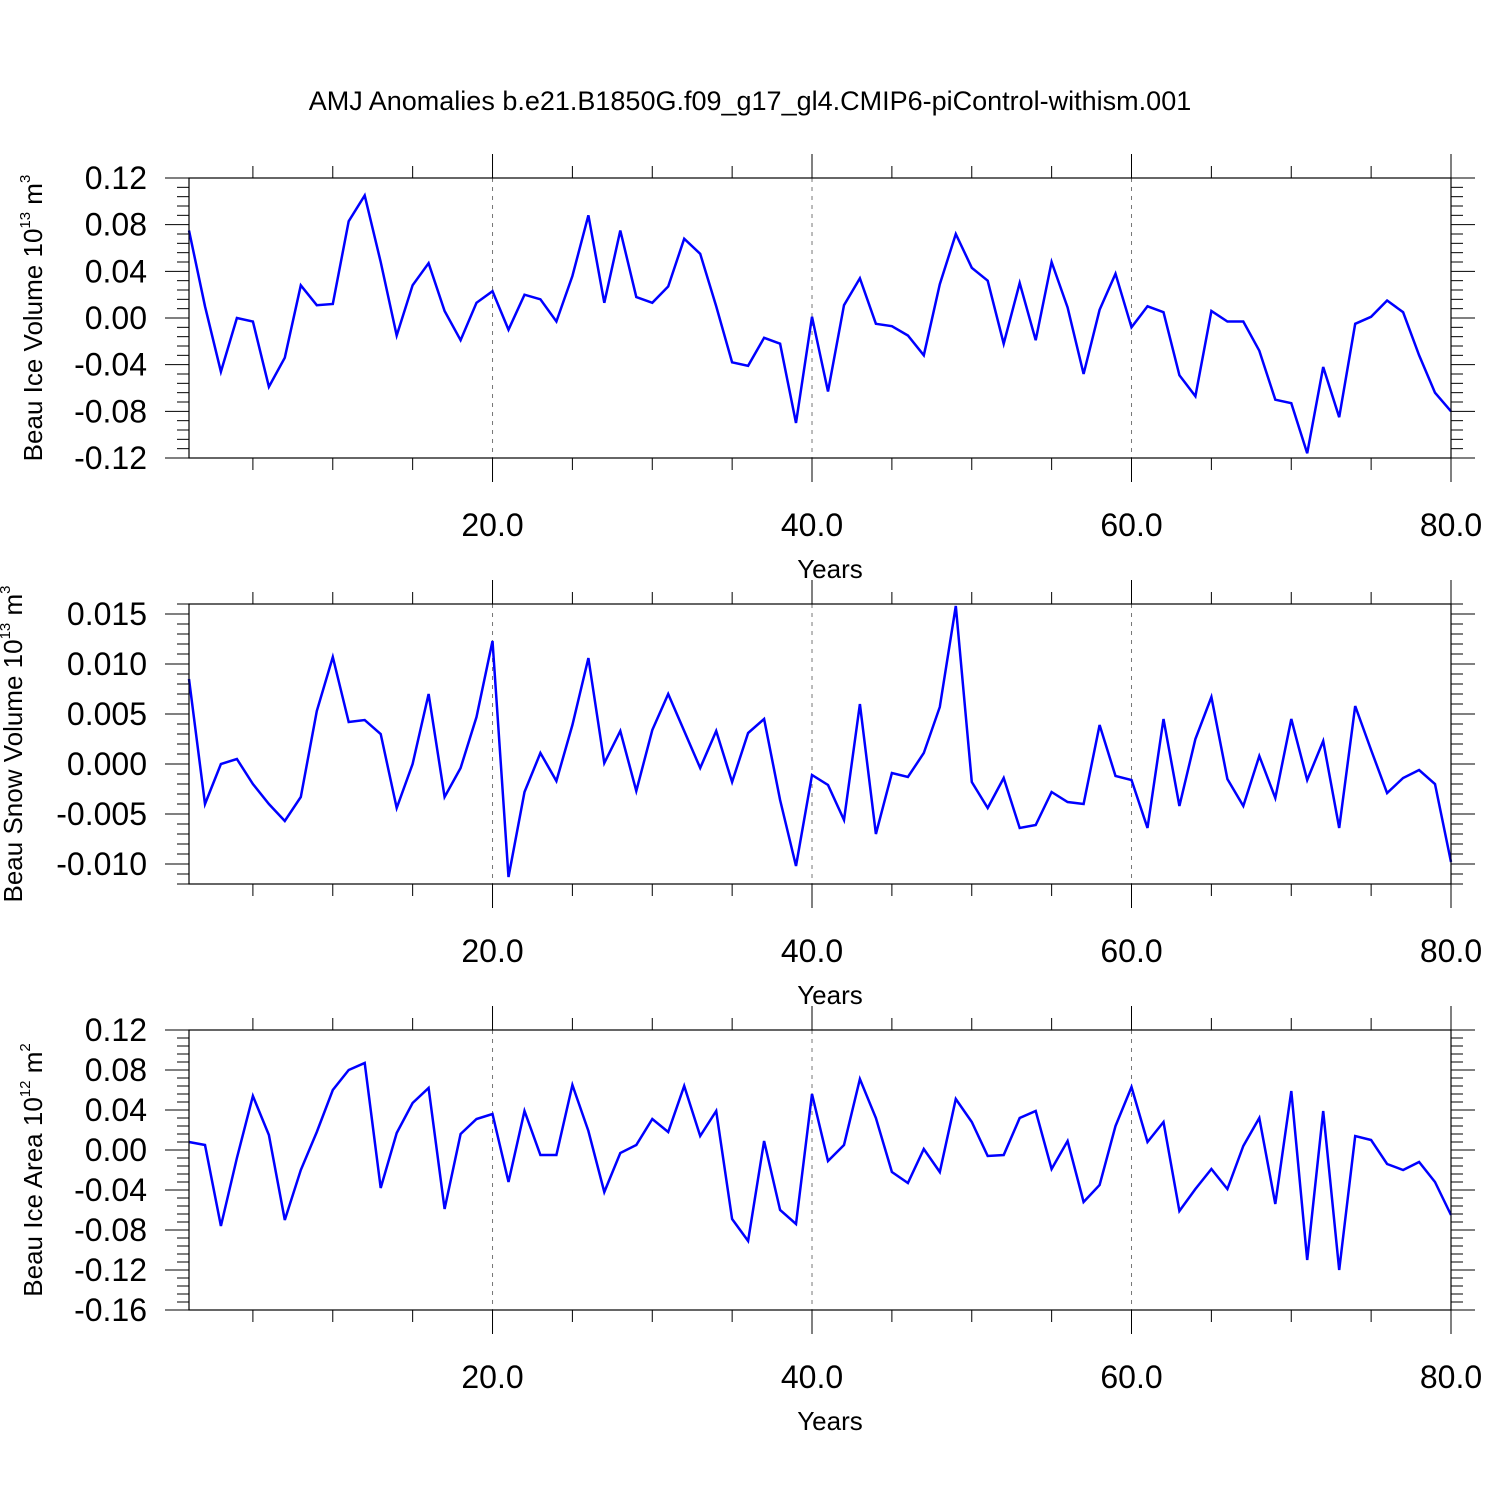 The image size is (1500, 1500). I want to click on snow-volume-xtick-label: 60.0, so click(1131, 951).